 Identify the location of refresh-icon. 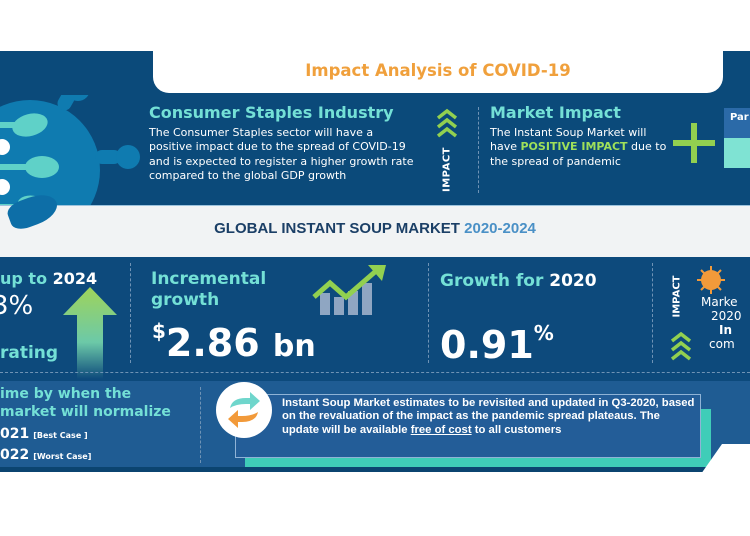
(244, 410).